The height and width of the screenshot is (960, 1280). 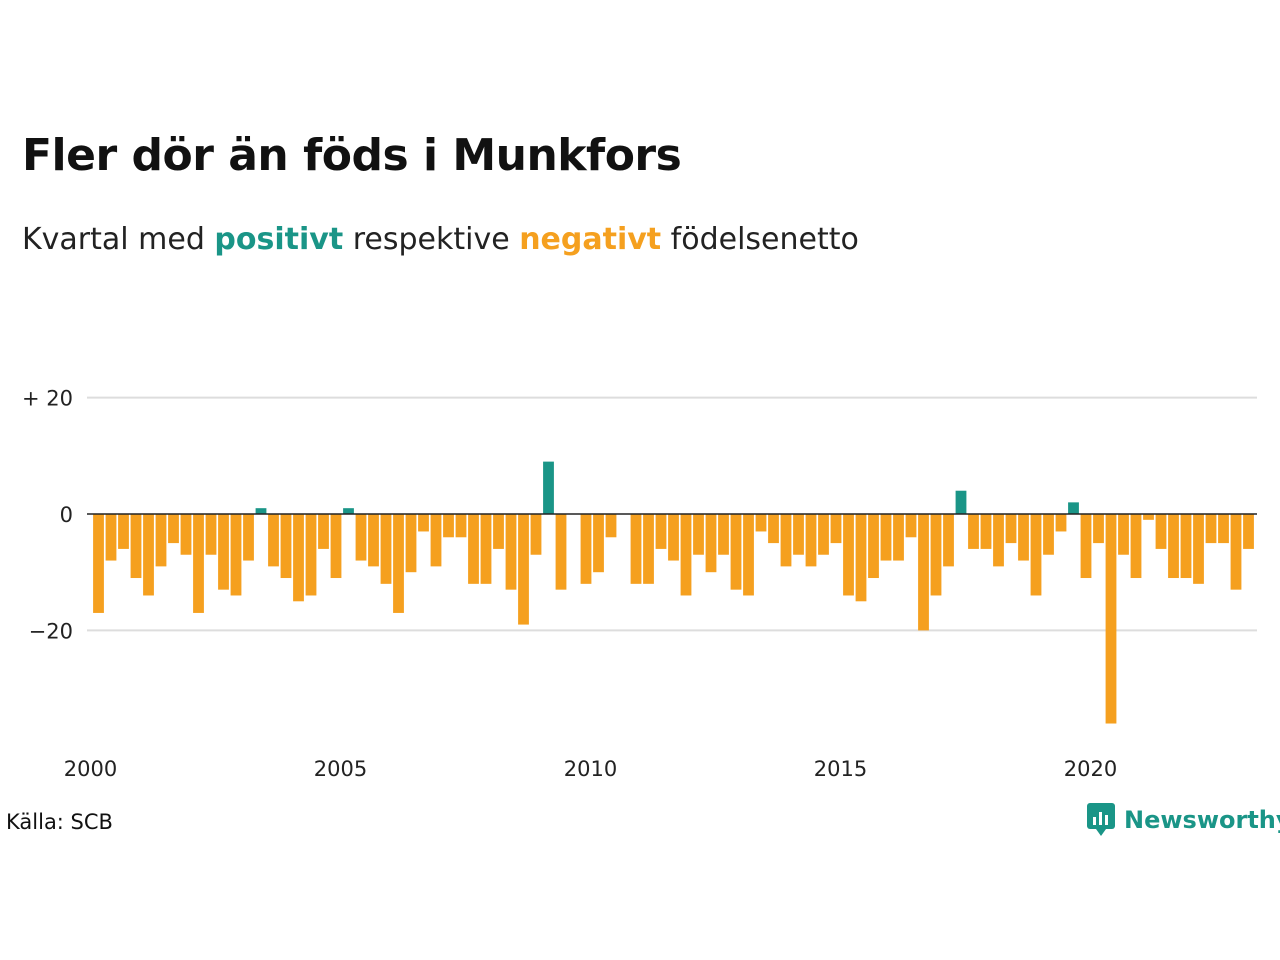 I want to click on y-tick-label: + 20, so click(x=47, y=399).